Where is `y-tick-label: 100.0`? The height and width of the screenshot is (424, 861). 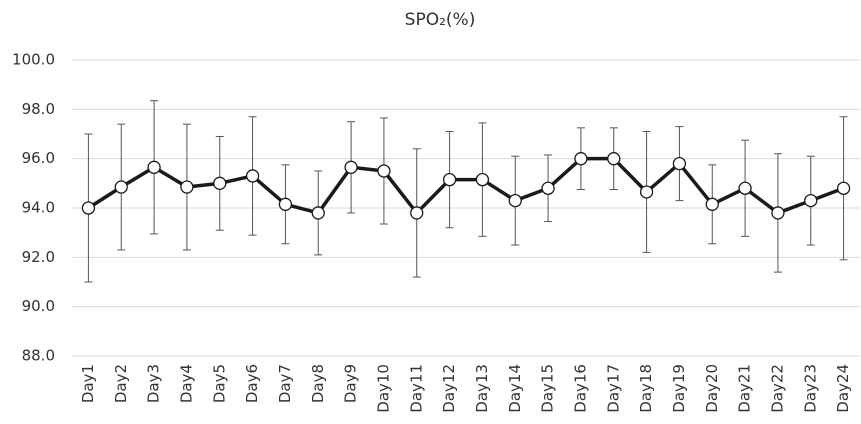 y-tick-label: 100.0 is located at coordinates (33, 60).